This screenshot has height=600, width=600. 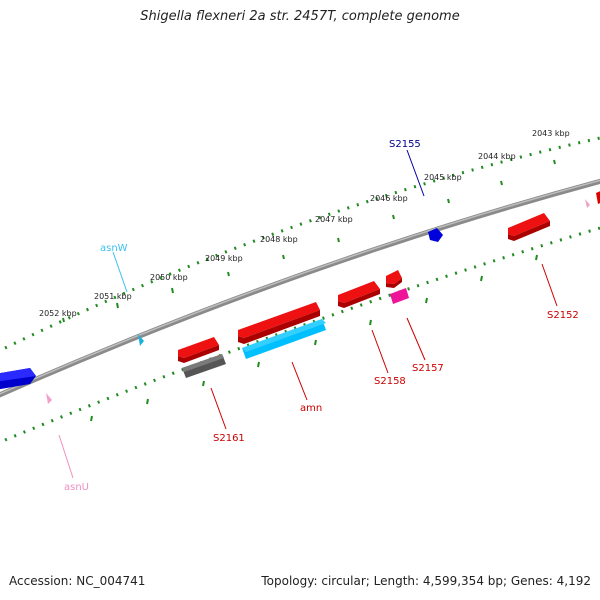 I want to click on gene-red-right-edge, so click(x=598, y=196).